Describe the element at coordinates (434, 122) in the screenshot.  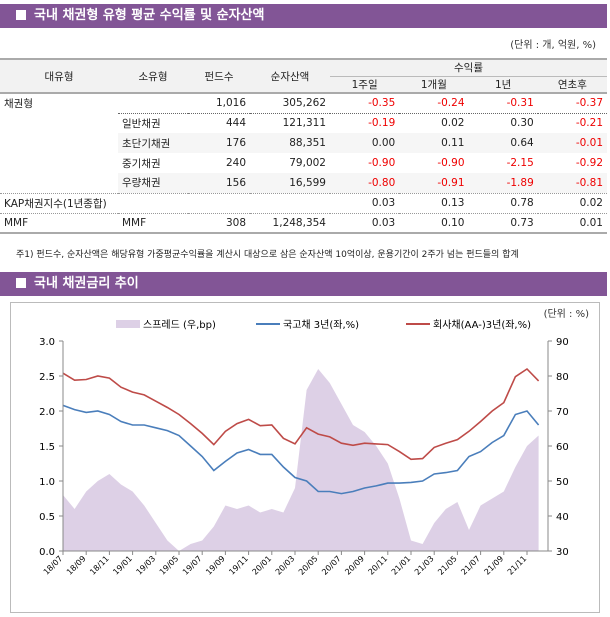
I see `cell-return: 0.02` at that location.